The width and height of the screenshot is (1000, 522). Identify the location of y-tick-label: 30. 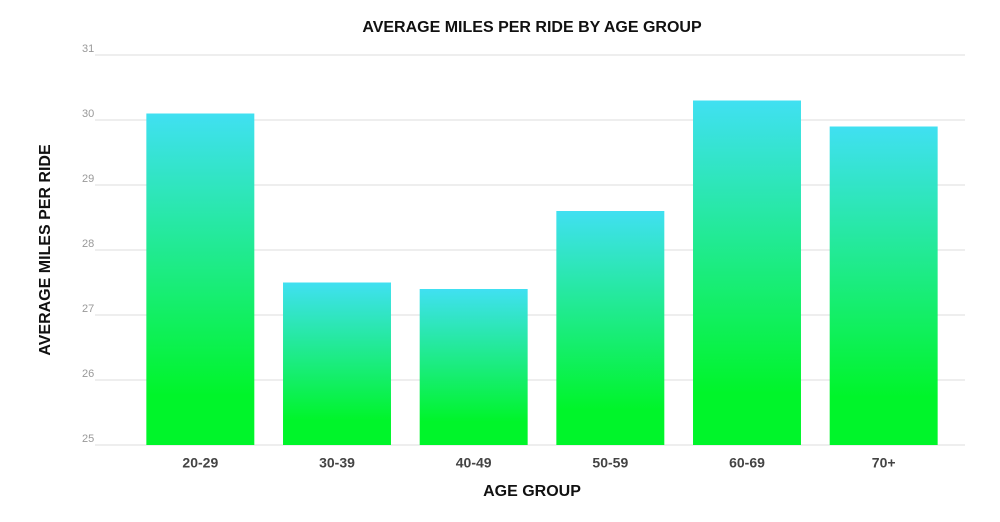
(88, 114).